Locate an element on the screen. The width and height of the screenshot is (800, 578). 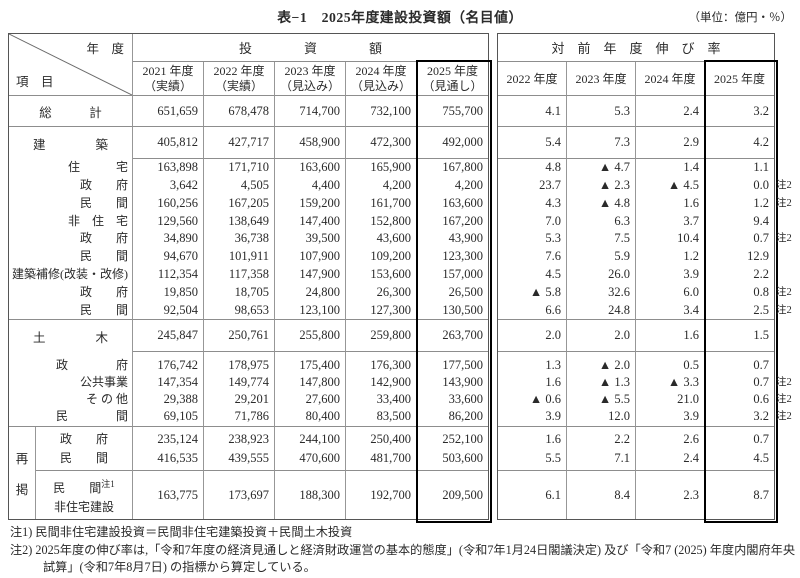
rate-column: 0.5 ▲ 3.3 21.0 3.9 is located at coordinates (670, 389).